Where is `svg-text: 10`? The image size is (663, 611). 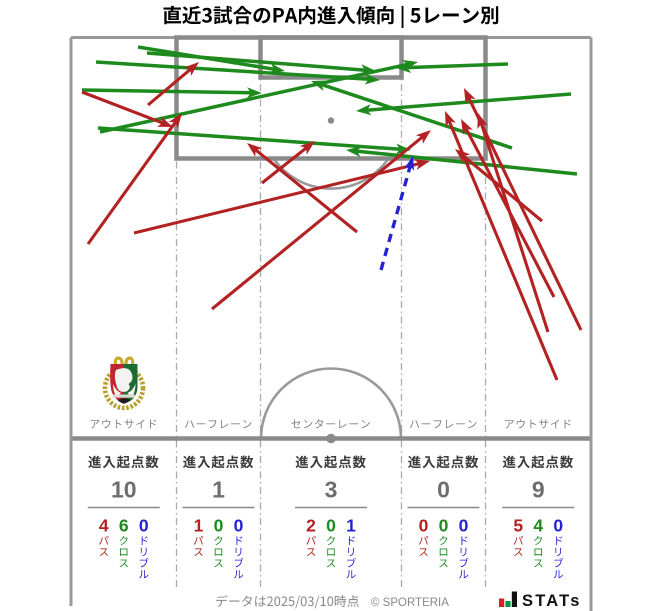 svg-text: 10 is located at coordinates (124, 490).